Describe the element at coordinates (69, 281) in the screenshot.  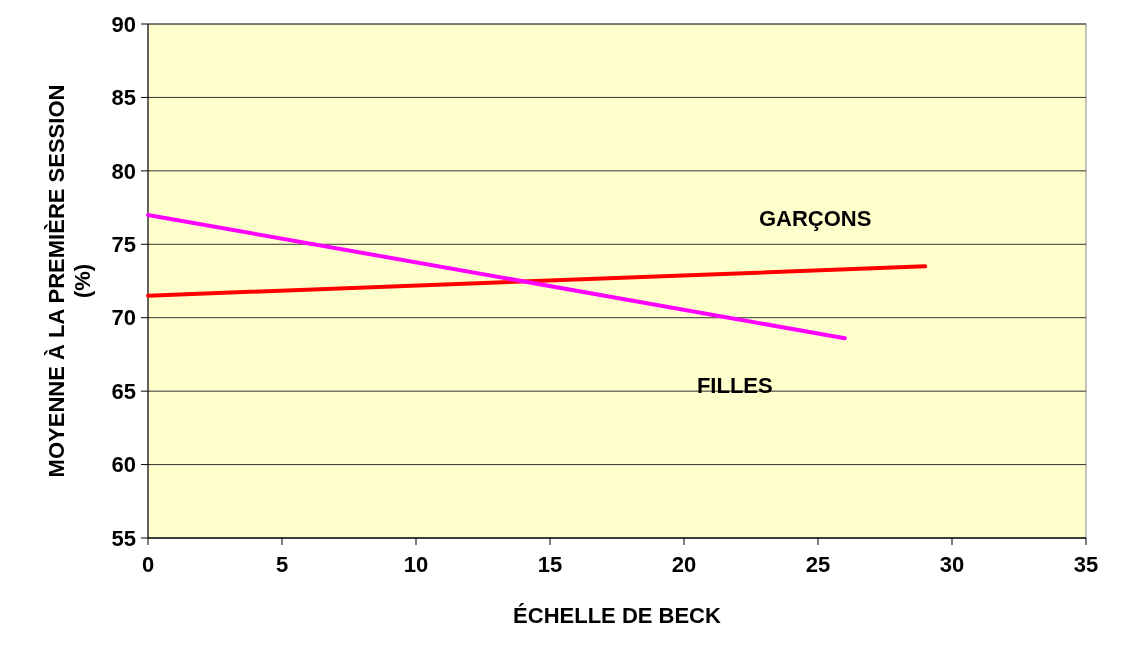
I see `y-axis-title: MOYENNE À LA PREMIÈRE SESSION (%)` at that location.